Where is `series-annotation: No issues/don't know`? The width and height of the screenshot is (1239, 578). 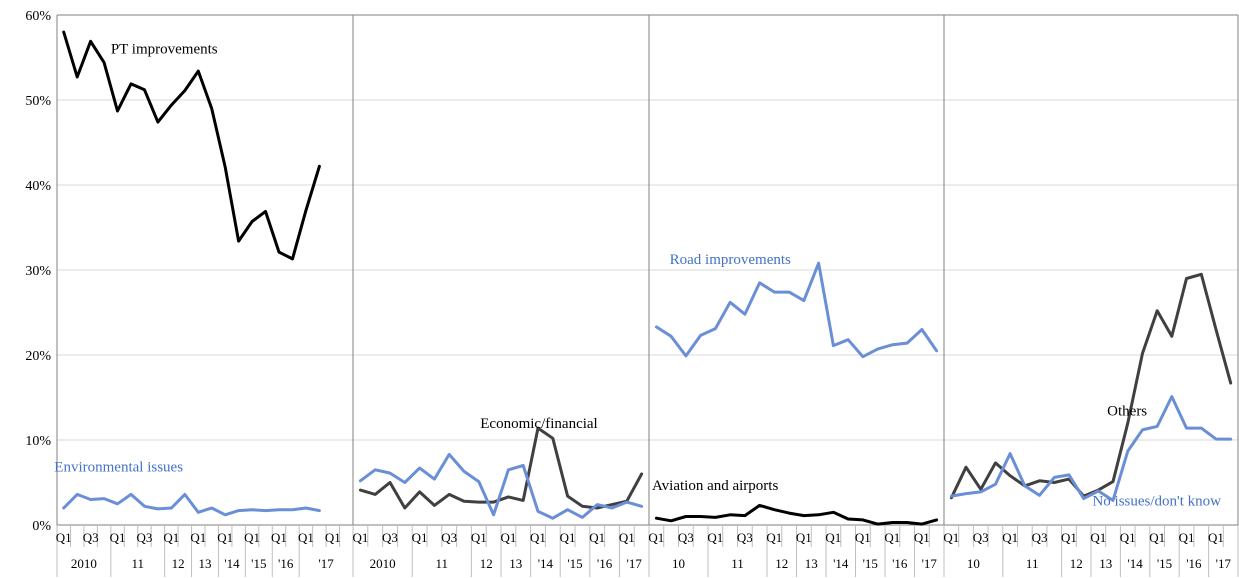 series-annotation: No issues/don't know is located at coordinates (1156, 501).